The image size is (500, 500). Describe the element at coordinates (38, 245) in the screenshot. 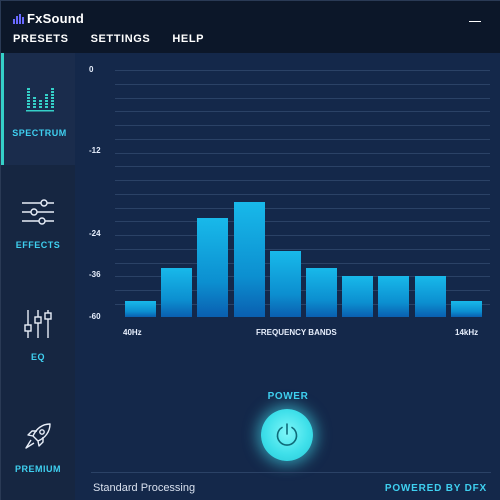

I see `sidebar-item-label: EFFECTS` at that location.